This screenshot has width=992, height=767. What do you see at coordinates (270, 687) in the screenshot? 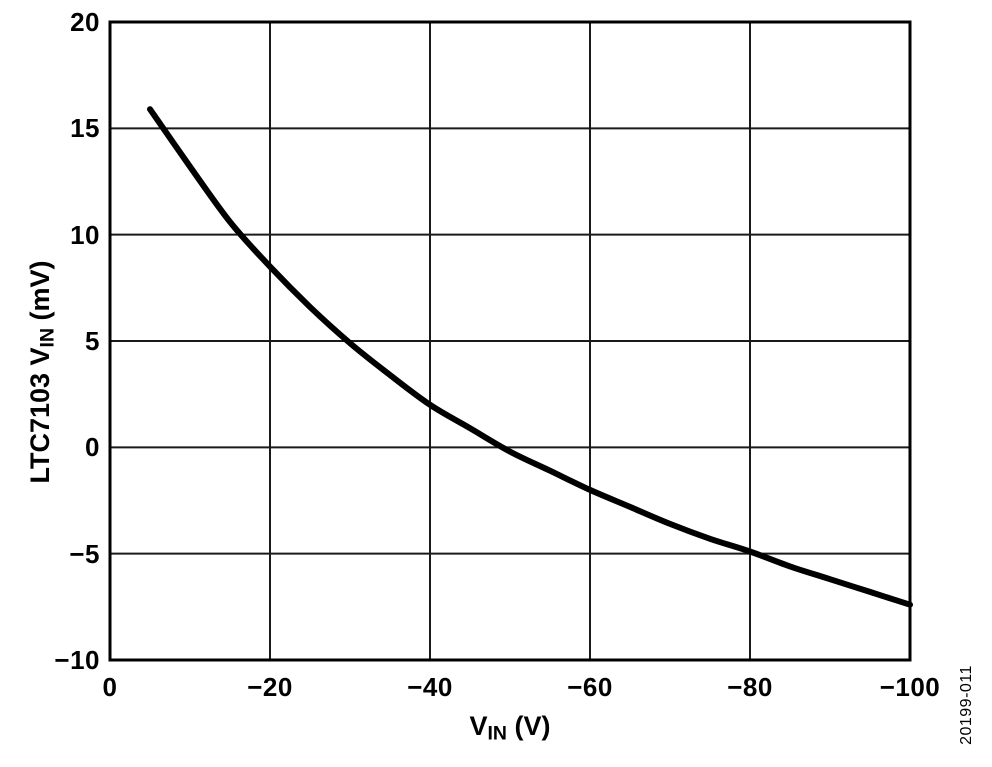
I see `x-tick-label: −20` at bounding box center [270, 687].